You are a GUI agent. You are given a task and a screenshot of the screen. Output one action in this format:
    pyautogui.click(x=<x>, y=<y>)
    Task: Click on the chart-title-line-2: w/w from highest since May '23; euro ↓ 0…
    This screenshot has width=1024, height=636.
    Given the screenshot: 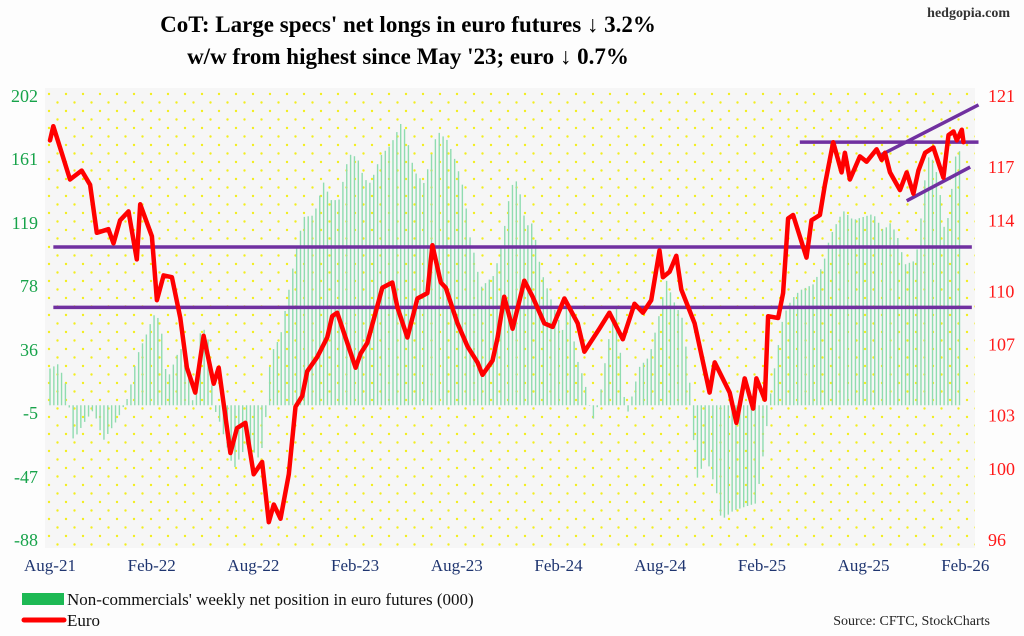 What is the action you would take?
    pyautogui.click(x=408, y=56)
    